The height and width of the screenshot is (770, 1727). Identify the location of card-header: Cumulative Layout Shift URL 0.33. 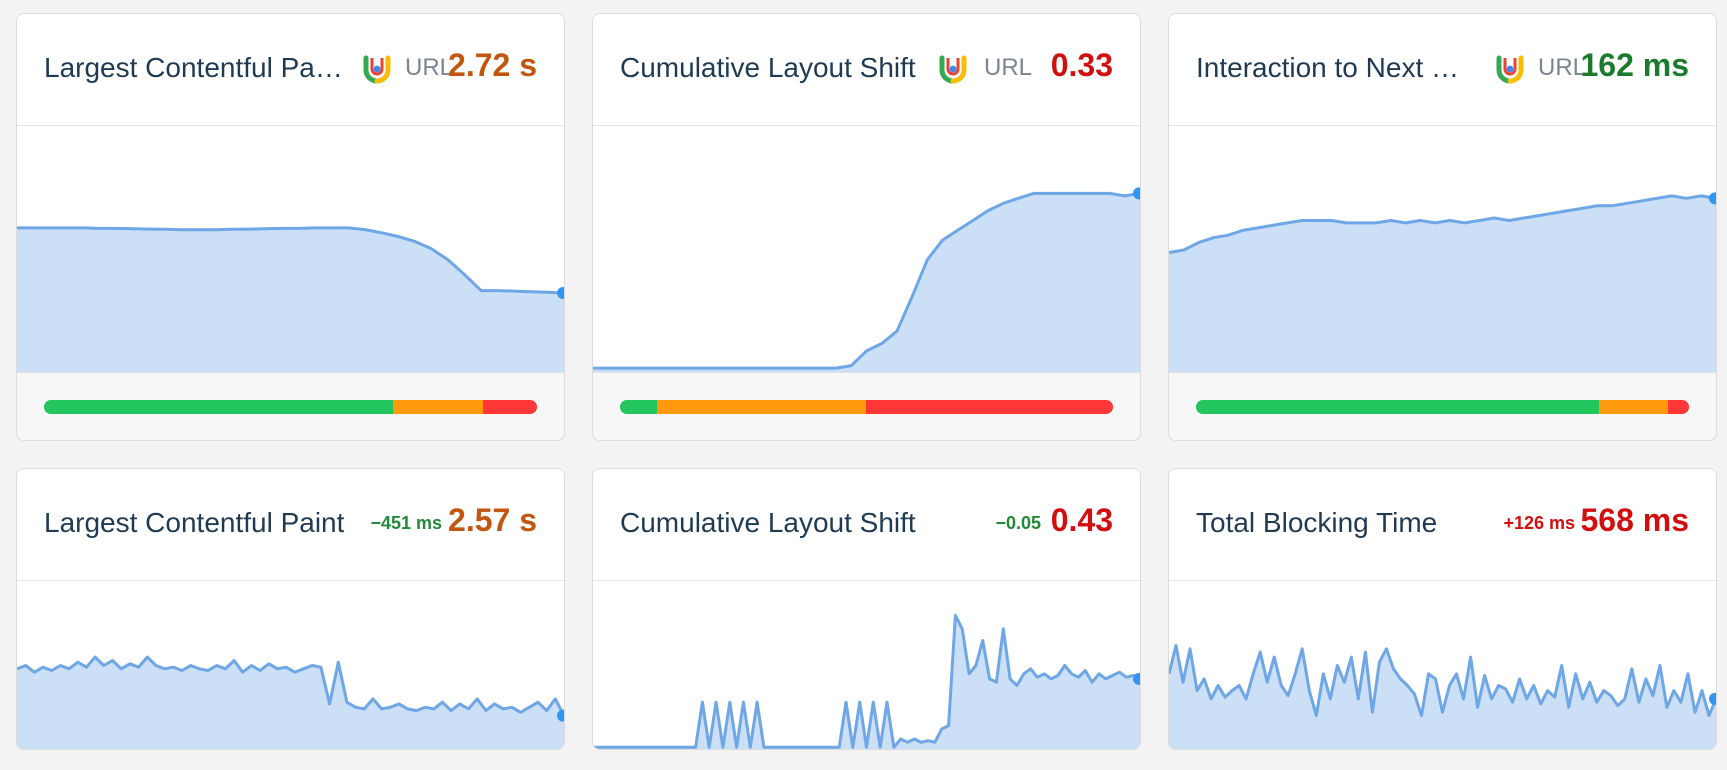
(866, 70).